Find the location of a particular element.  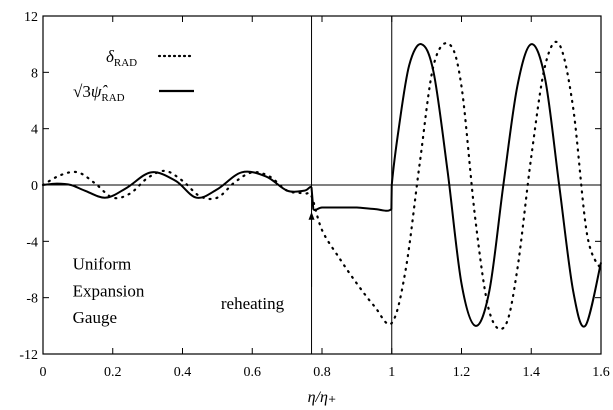

legend-label-psi: √3ψ̂RAD is located at coordinates (99, 93).